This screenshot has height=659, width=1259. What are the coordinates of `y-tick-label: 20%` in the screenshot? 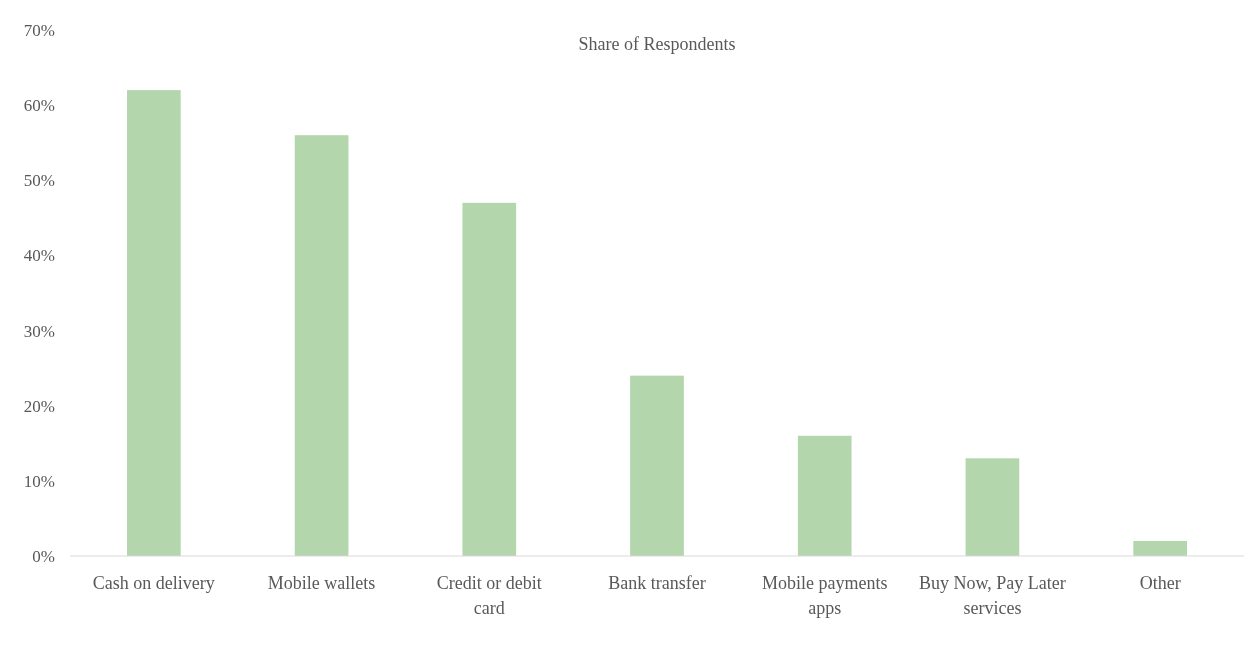 It's located at (39, 406).